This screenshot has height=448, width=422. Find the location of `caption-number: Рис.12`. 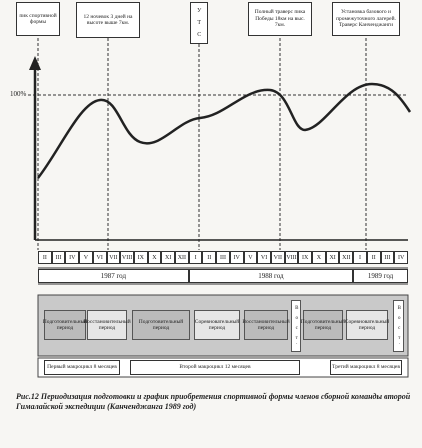

caption-number: Рис.12 is located at coordinates (27, 396).